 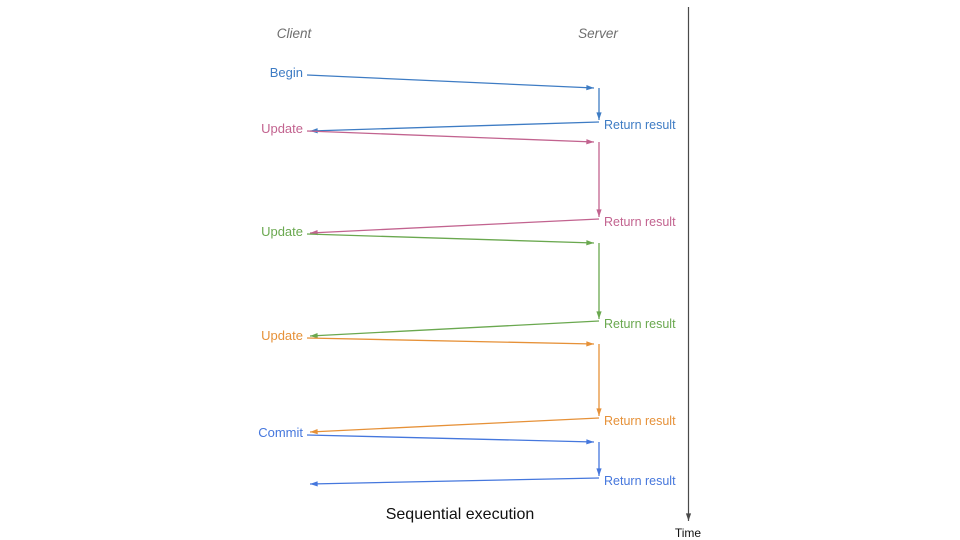 What do you see at coordinates (467, 456) in the screenshot?
I see `transaction-5-commit: Commit Return result` at bounding box center [467, 456].